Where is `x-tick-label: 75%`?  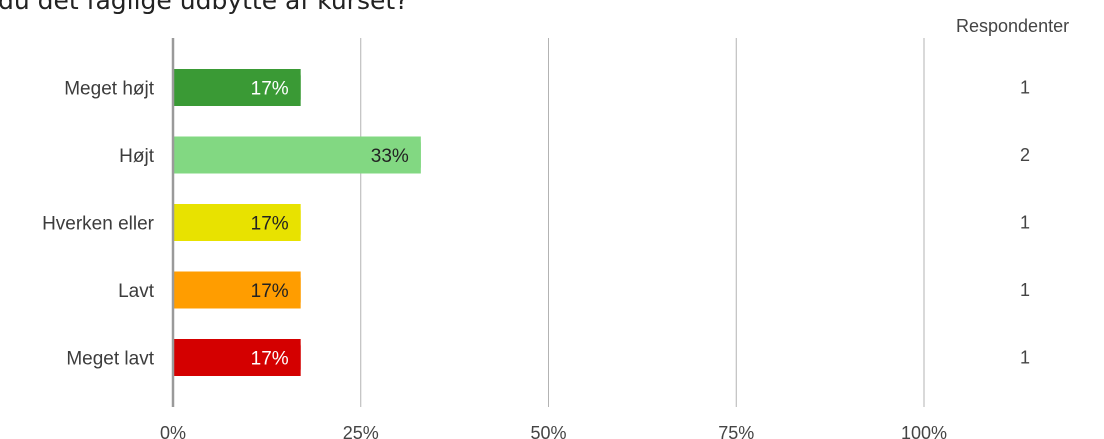
x-tick-label: 75% is located at coordinates (736, 431).